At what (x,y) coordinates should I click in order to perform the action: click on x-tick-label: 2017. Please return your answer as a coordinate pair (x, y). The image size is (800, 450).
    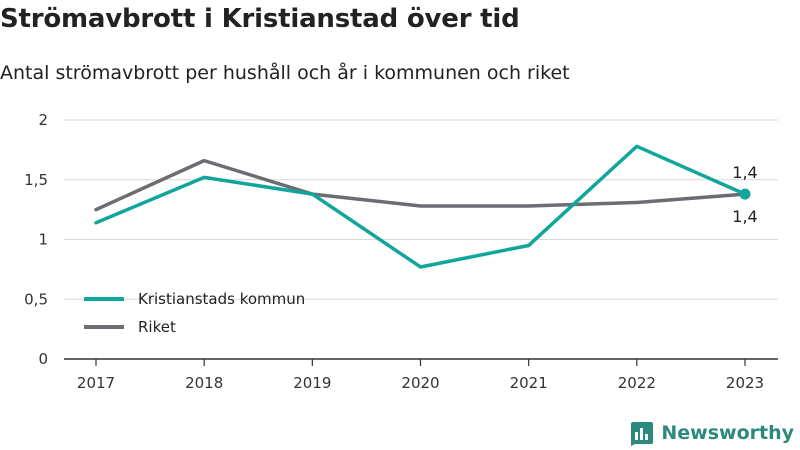
    Looking at the image, I should click on (96, 383).